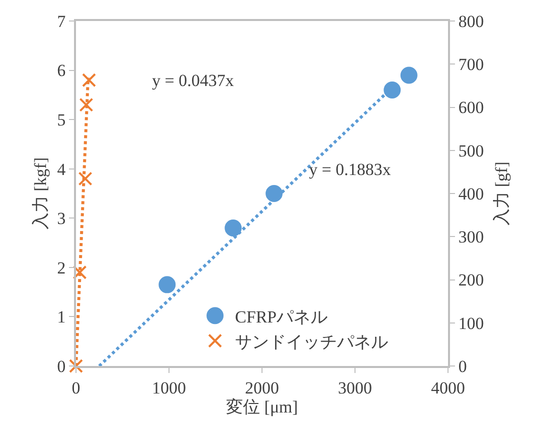 The image size is (551, 427). Describe the element at coordinates (61, 120) in the screenshot. I see `y-tick-label: 5` at that location.